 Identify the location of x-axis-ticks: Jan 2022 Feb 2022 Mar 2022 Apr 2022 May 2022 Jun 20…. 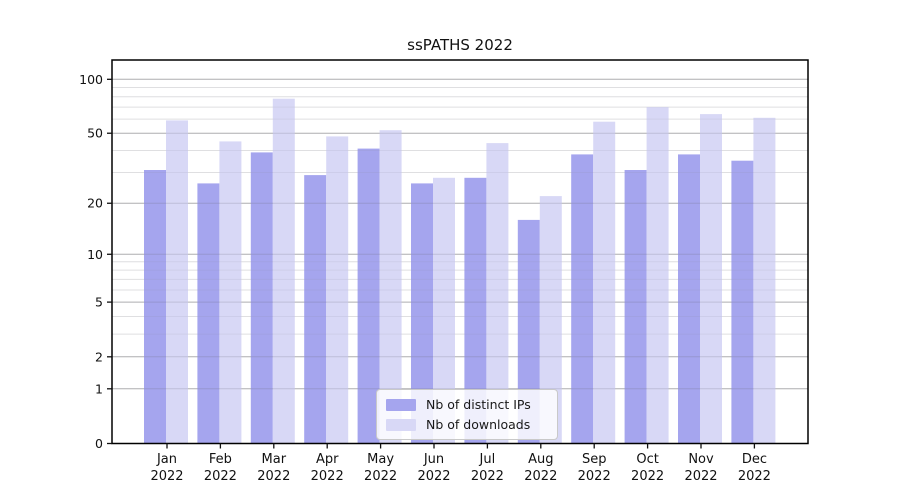
(460, 463).